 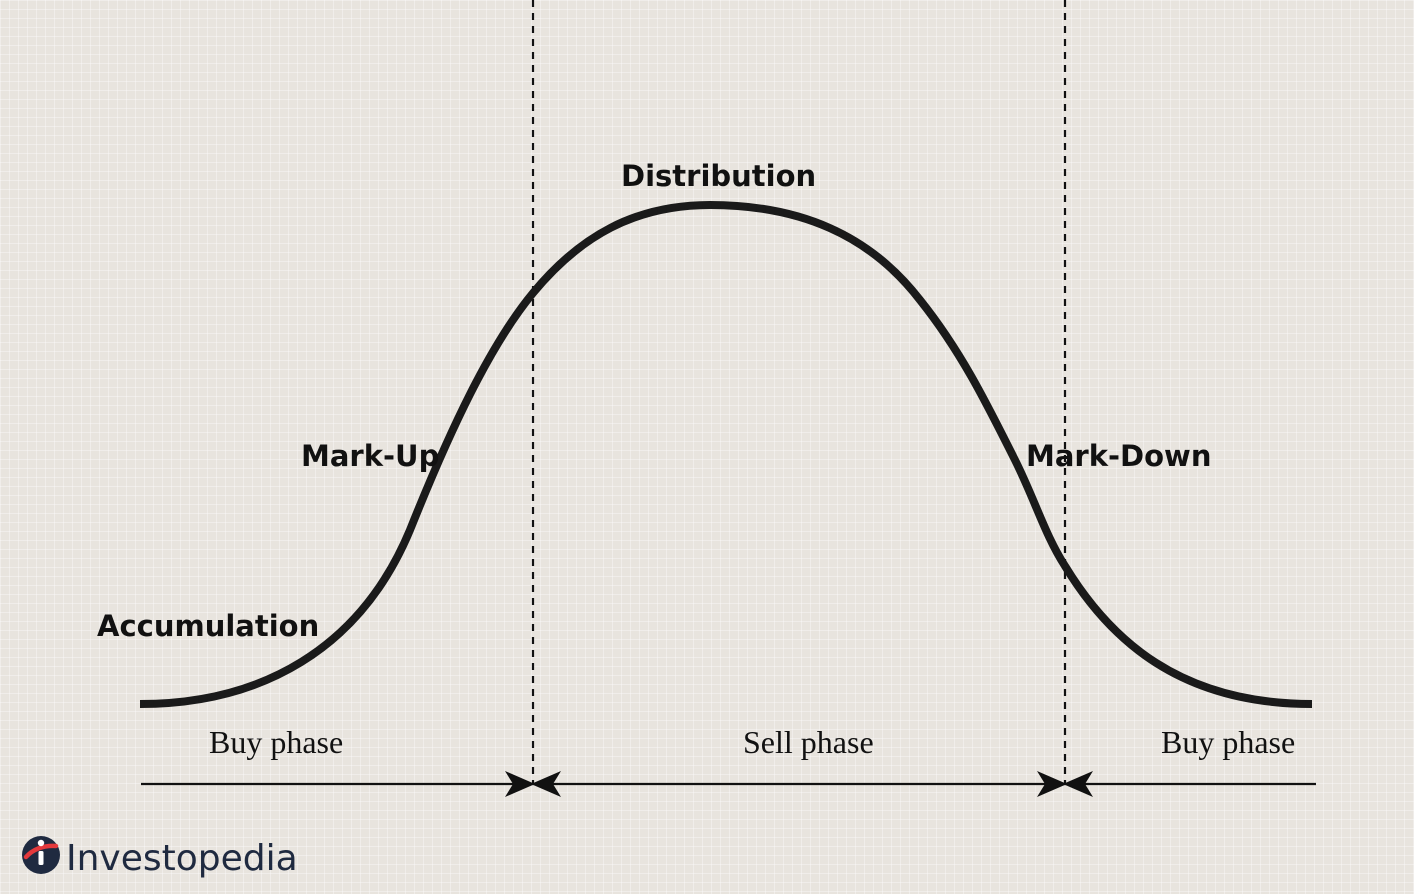 I want to click on investopedia-logo: Investopedia, so click(x=160, y=857).